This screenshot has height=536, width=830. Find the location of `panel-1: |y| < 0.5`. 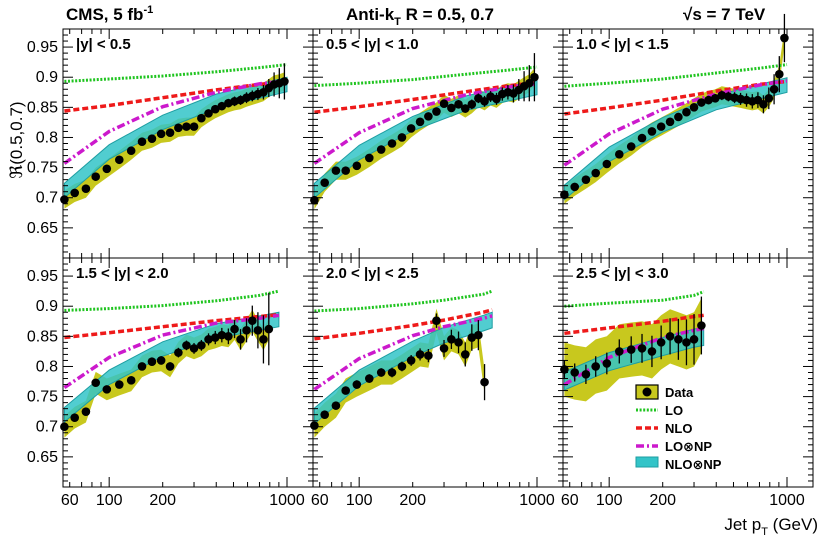

panel-1: |y| < 0.5 is located at coordinates (187, 143).